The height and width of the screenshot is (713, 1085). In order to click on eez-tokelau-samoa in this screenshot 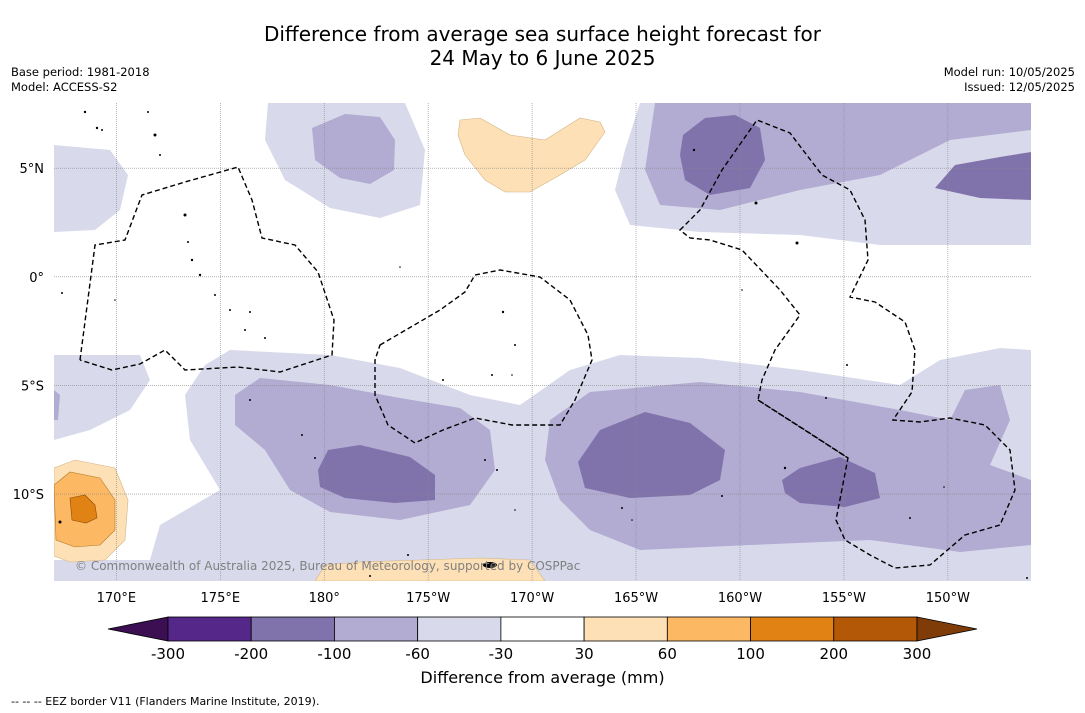, I will do `click(483, 356)`.